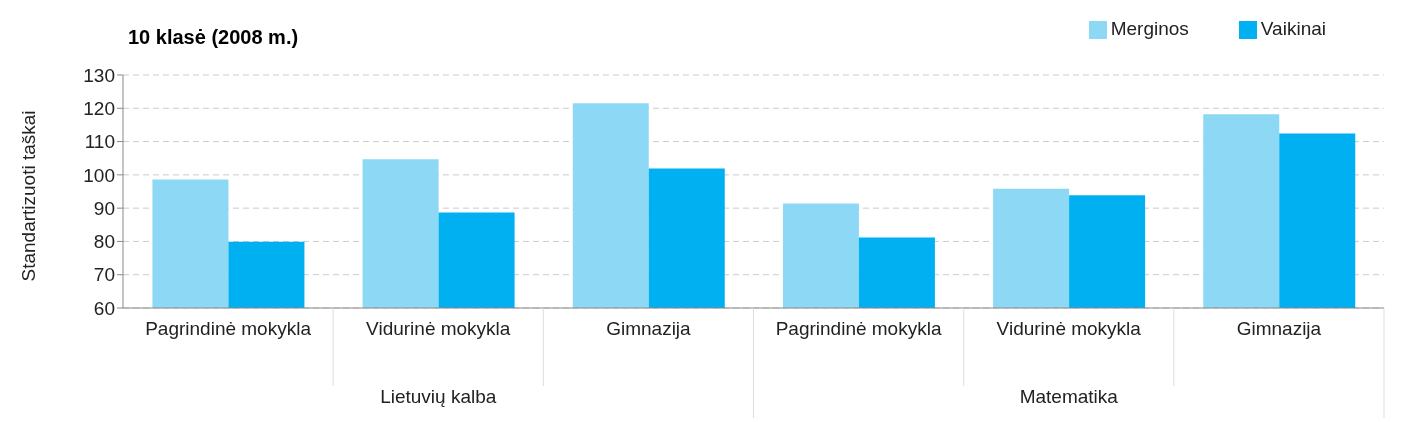 The width and height of the screenshot is (1404, 422). Describe the element at coordinates (99, 75) in the screenshot. I see `y-tick-label: 130` at that location.